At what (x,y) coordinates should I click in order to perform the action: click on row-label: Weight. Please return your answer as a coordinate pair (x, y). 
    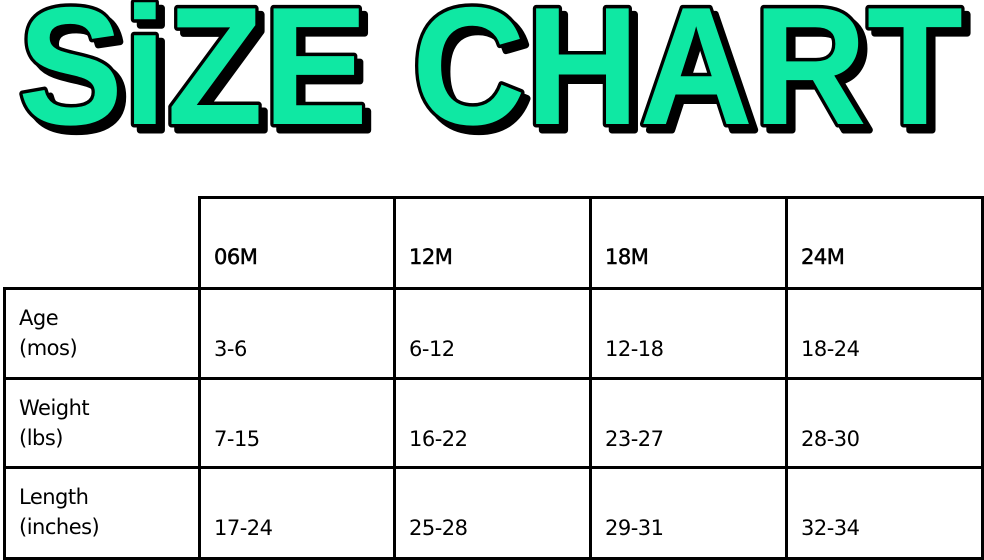
    Looking at the image, I should click on (54, 408).